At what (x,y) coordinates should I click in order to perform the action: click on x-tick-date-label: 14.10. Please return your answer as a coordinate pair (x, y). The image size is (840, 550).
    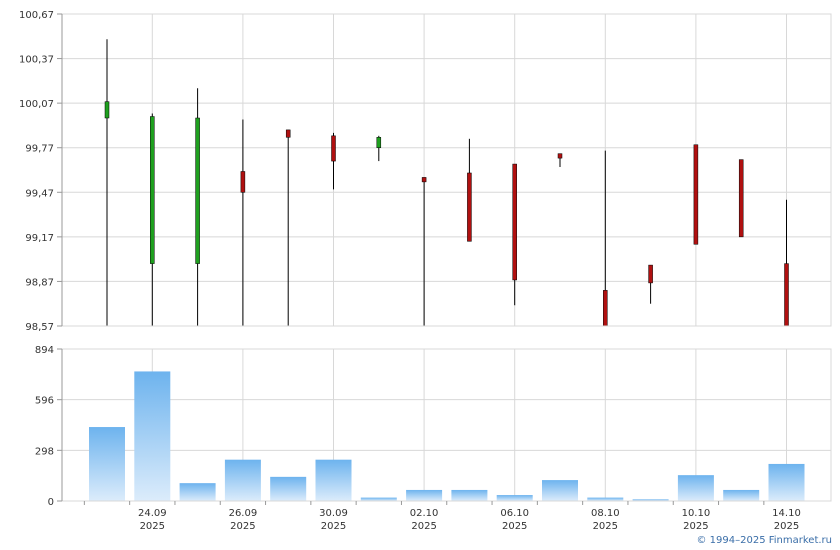
    Looking at the image, I should click on (786, 513).